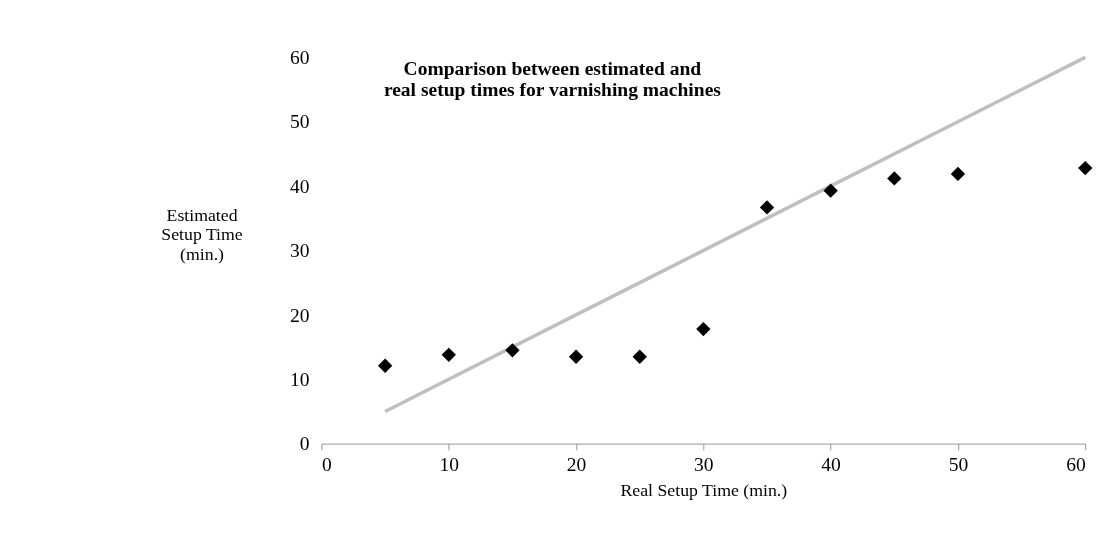 This screenshot has height=557, width=1111. I want to click on y-tick-label: 40, so click(299, 186).